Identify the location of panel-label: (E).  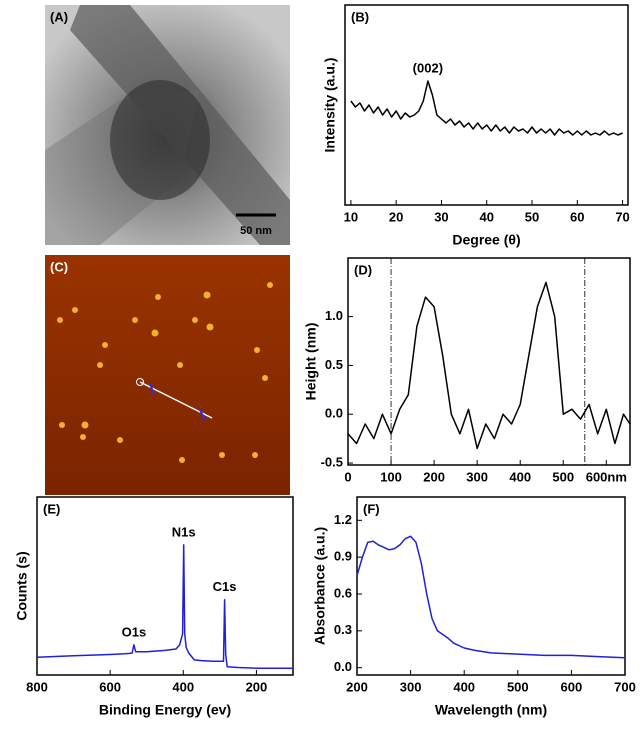
(51, 508).